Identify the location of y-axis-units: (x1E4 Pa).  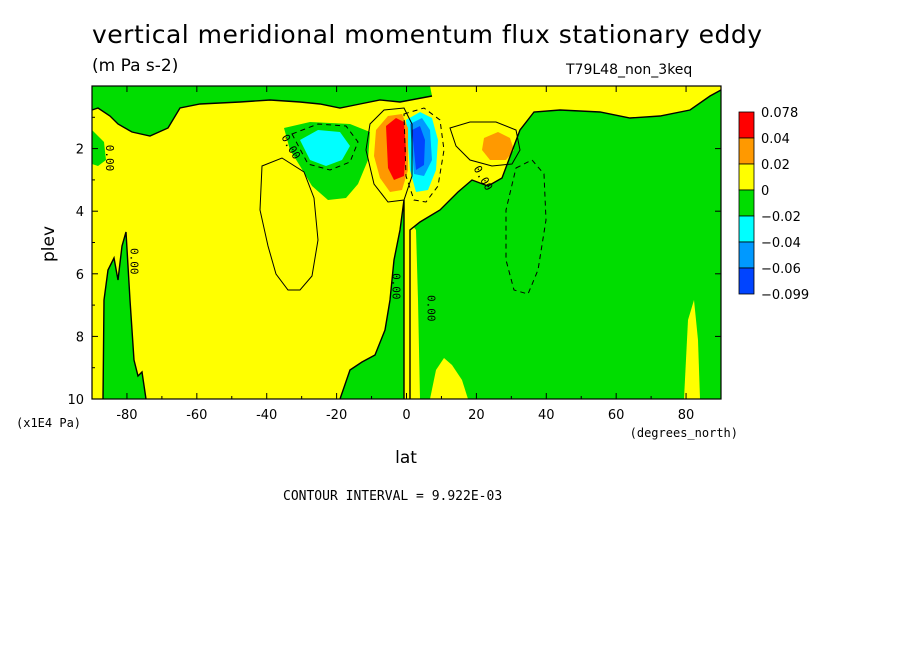
(48, 423).